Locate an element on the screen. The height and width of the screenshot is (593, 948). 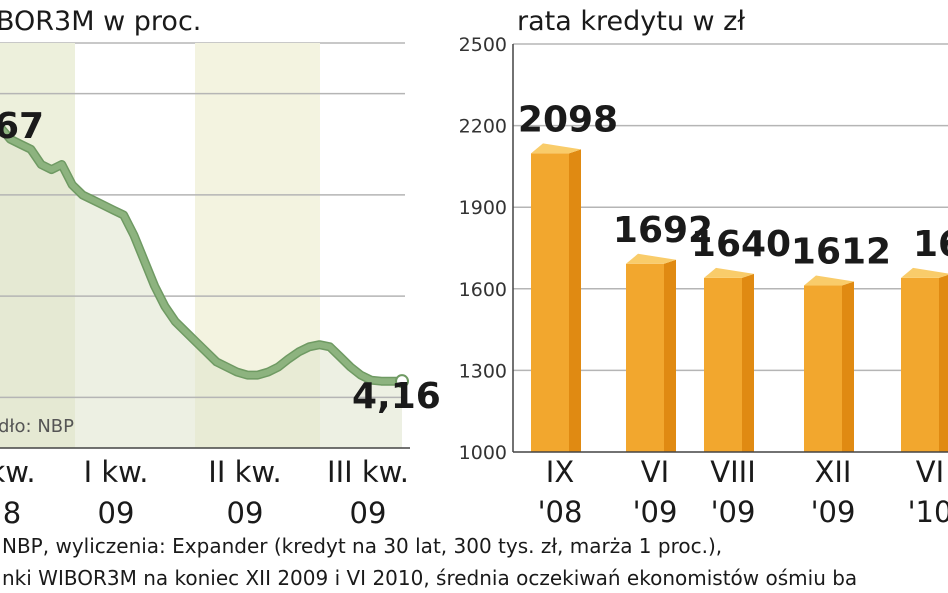
bar-0: 2098 is located at coordinates (568, 275).